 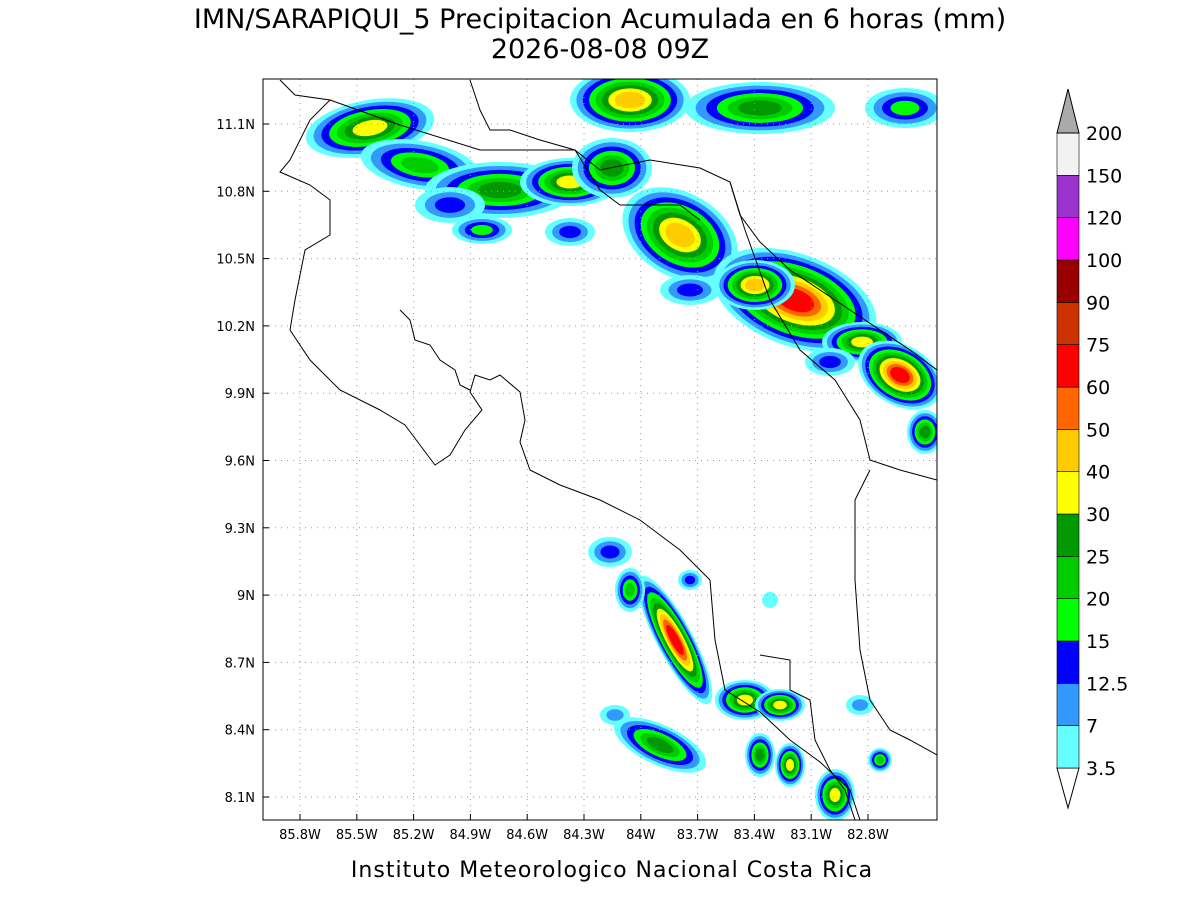 I want to click on east-coast, so click(x=895, y=612).